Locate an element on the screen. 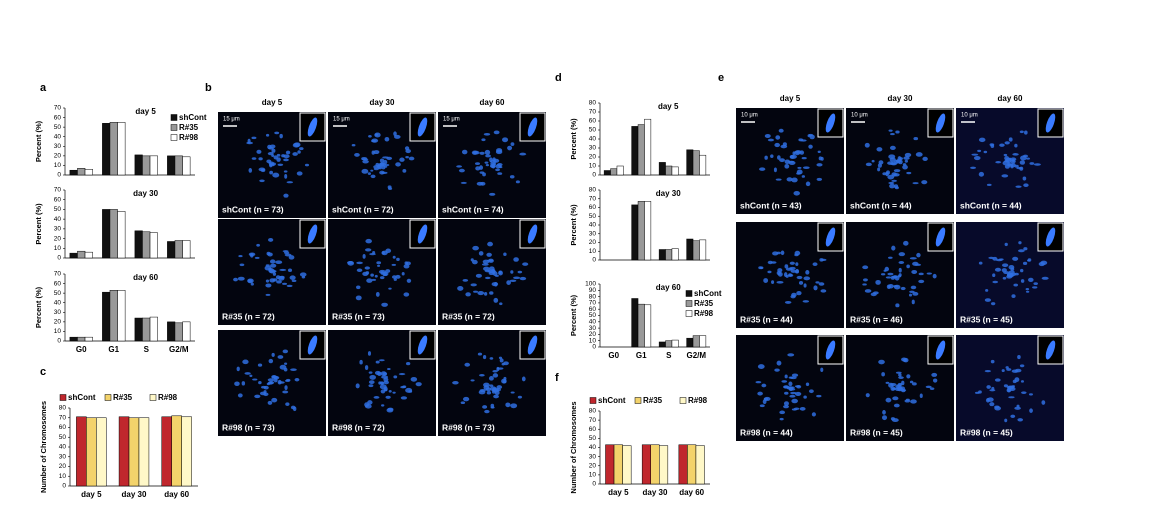 Image resolution: width=1176 pixels, height=517 pixels. inset-chromosome is located at coordinates (1050, 123).